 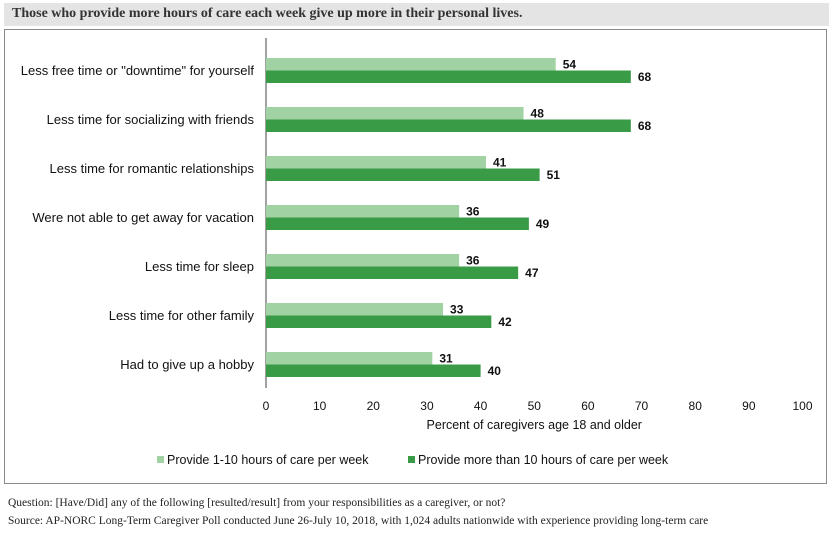 I want to click on data-label: 51, so click(x=554, y=175).